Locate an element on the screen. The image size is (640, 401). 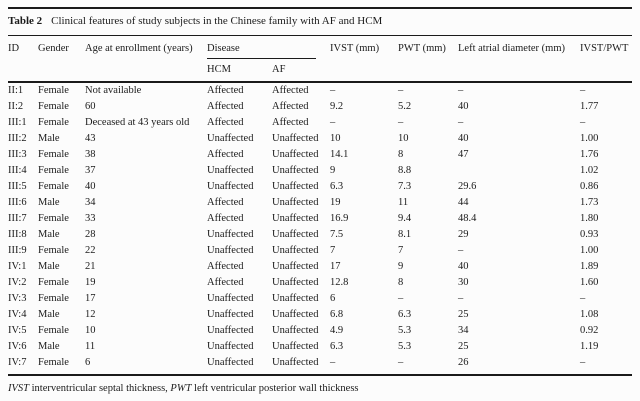
table-cell: 6.8 is located at coordinates (337, 314).